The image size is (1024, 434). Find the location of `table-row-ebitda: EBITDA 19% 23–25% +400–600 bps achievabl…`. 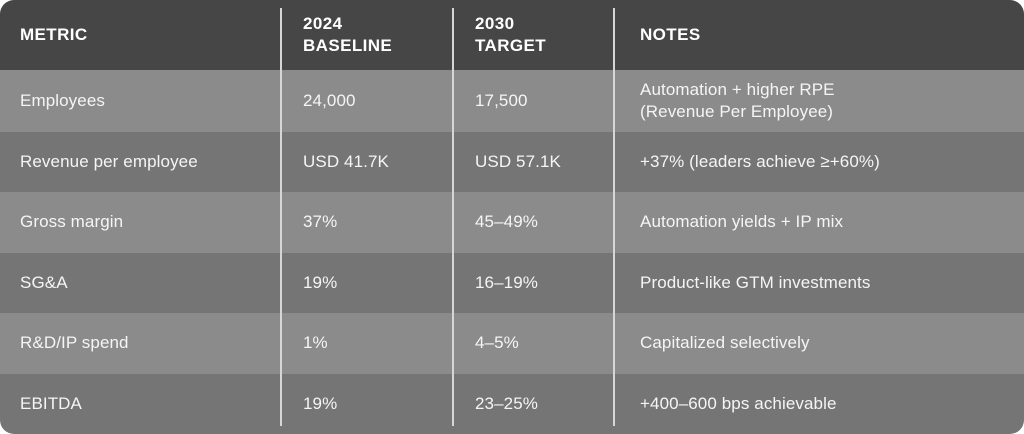

table-row-ebitda: EBITDA 19% 23–25% +400–600 bps achievabl… is located at coordinates (512, 403).